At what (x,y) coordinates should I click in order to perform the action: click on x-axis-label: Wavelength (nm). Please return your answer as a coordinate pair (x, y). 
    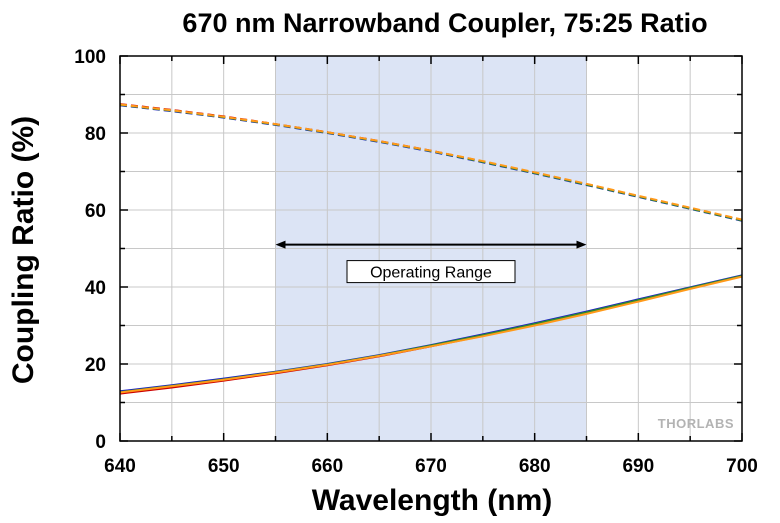
    Looking at the image, I should click on (432, 500).